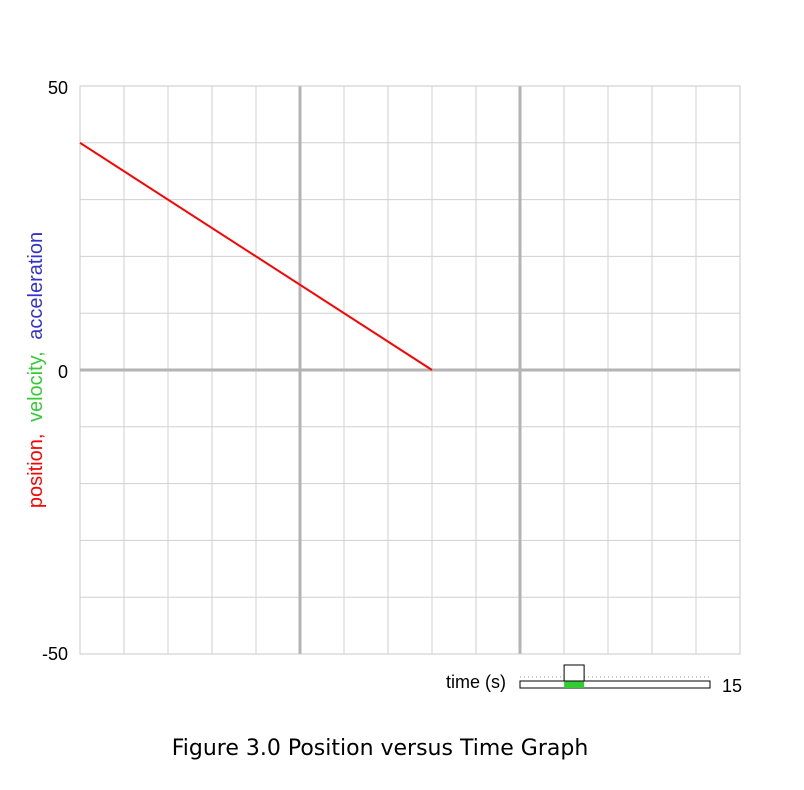 This screenshot has height=790, width=804. I want to click on slider-track, so click(615, 684).